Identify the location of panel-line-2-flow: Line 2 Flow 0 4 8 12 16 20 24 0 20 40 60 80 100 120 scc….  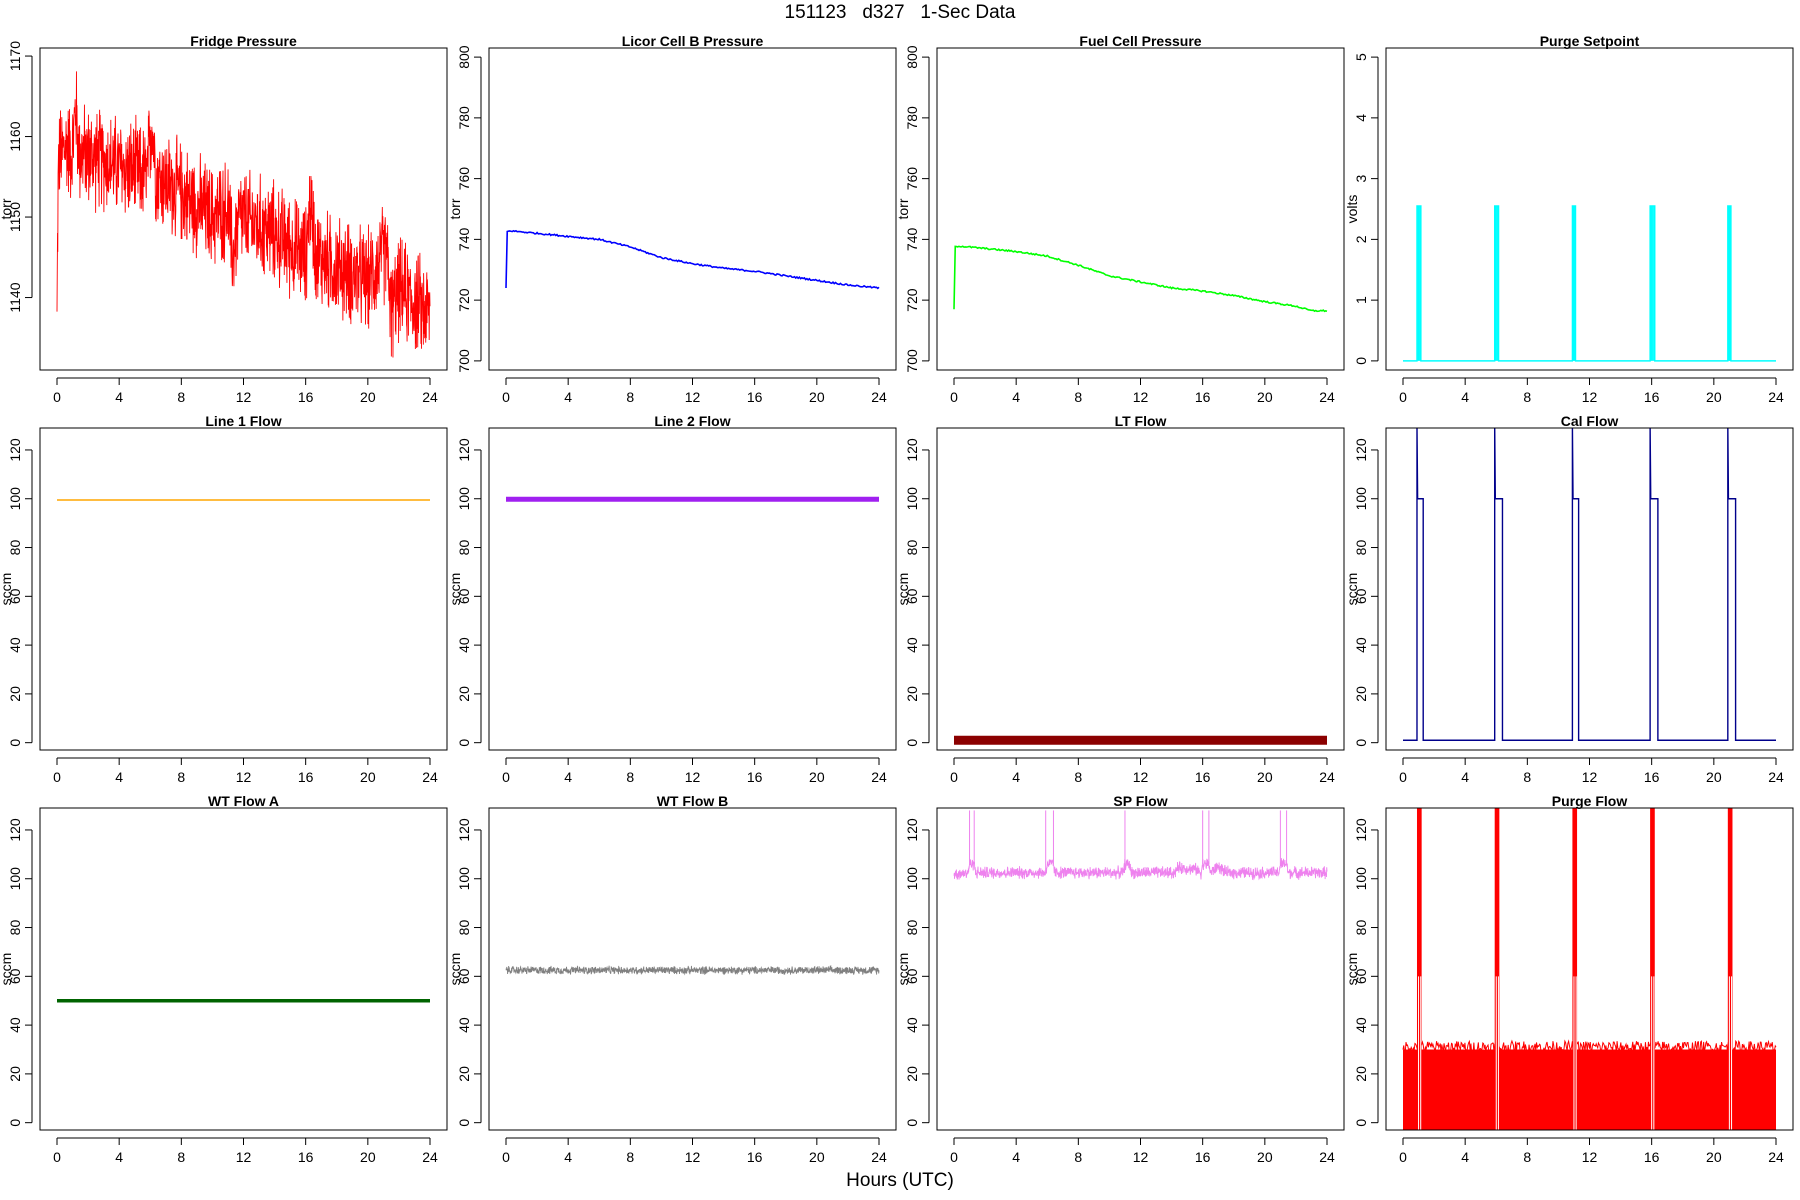
(672, 599).